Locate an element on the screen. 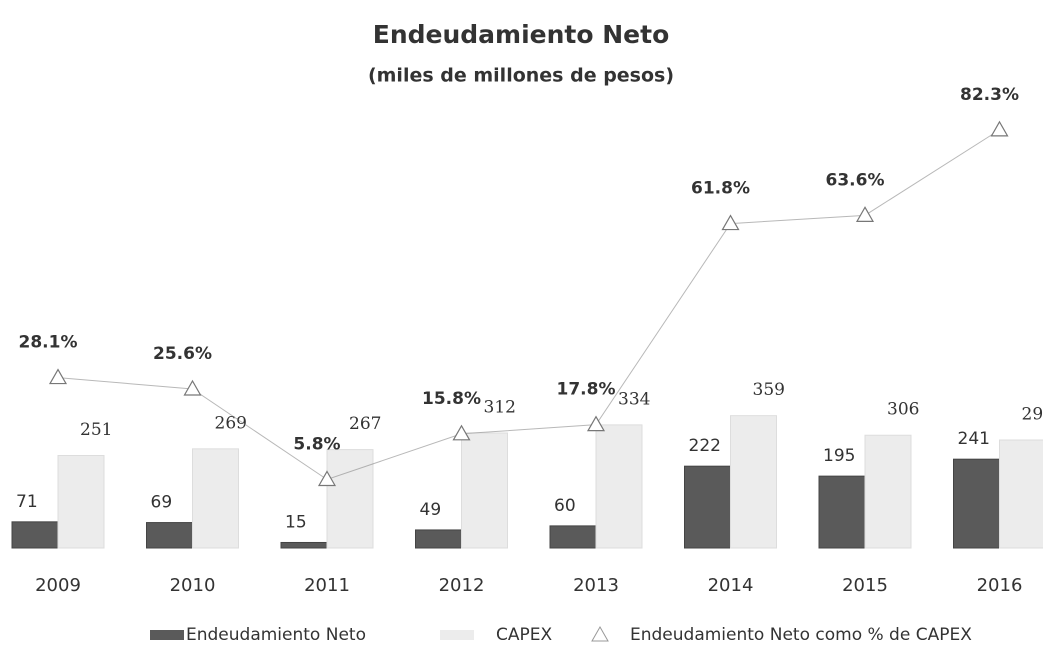 Image resolution: width=1043 pixels, height=652 pixels. bar-value-label: 241 is located at coordinates (974, 439).